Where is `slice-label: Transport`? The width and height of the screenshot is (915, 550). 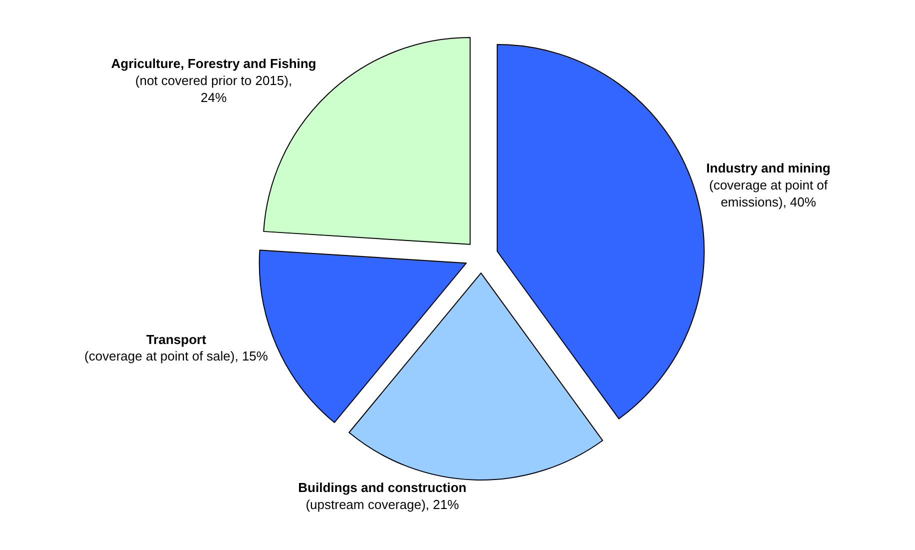
slice-label: Transport is located at coordinates (176, 339).